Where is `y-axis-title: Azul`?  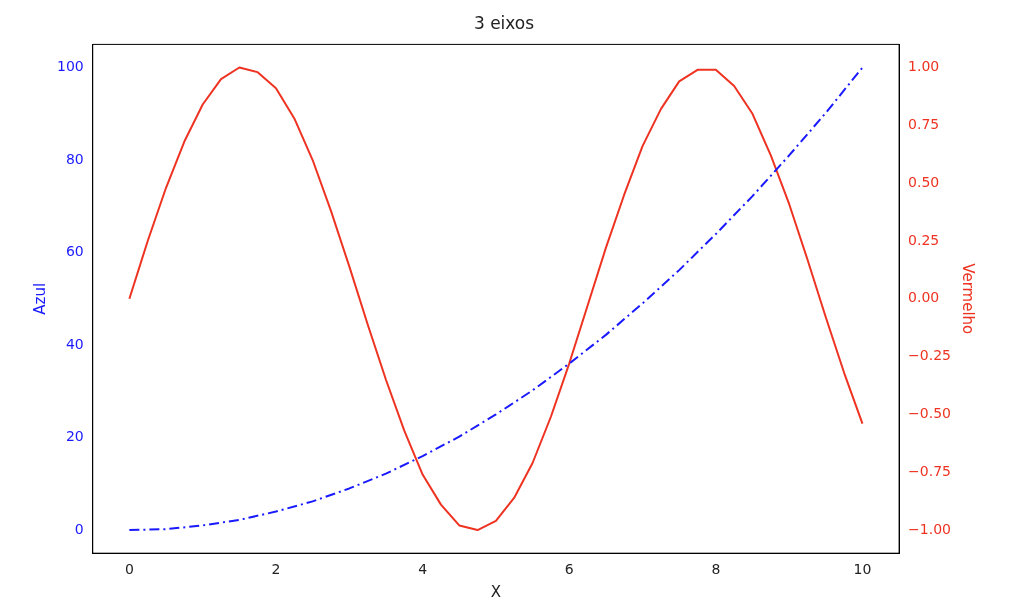
y-axis-title: Azul is located at coordinates (39, 298).